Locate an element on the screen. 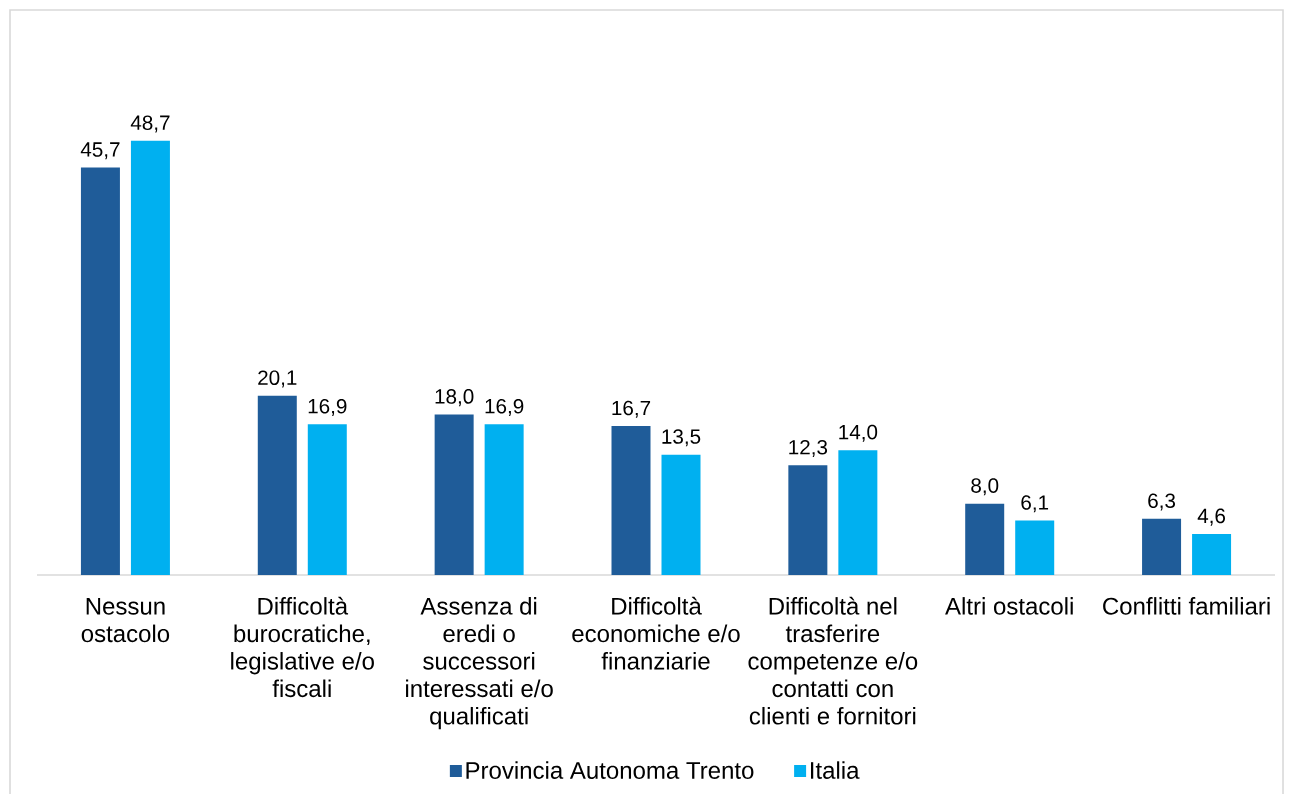  data-label: 6,1 is located at coordinates (1035, 504).